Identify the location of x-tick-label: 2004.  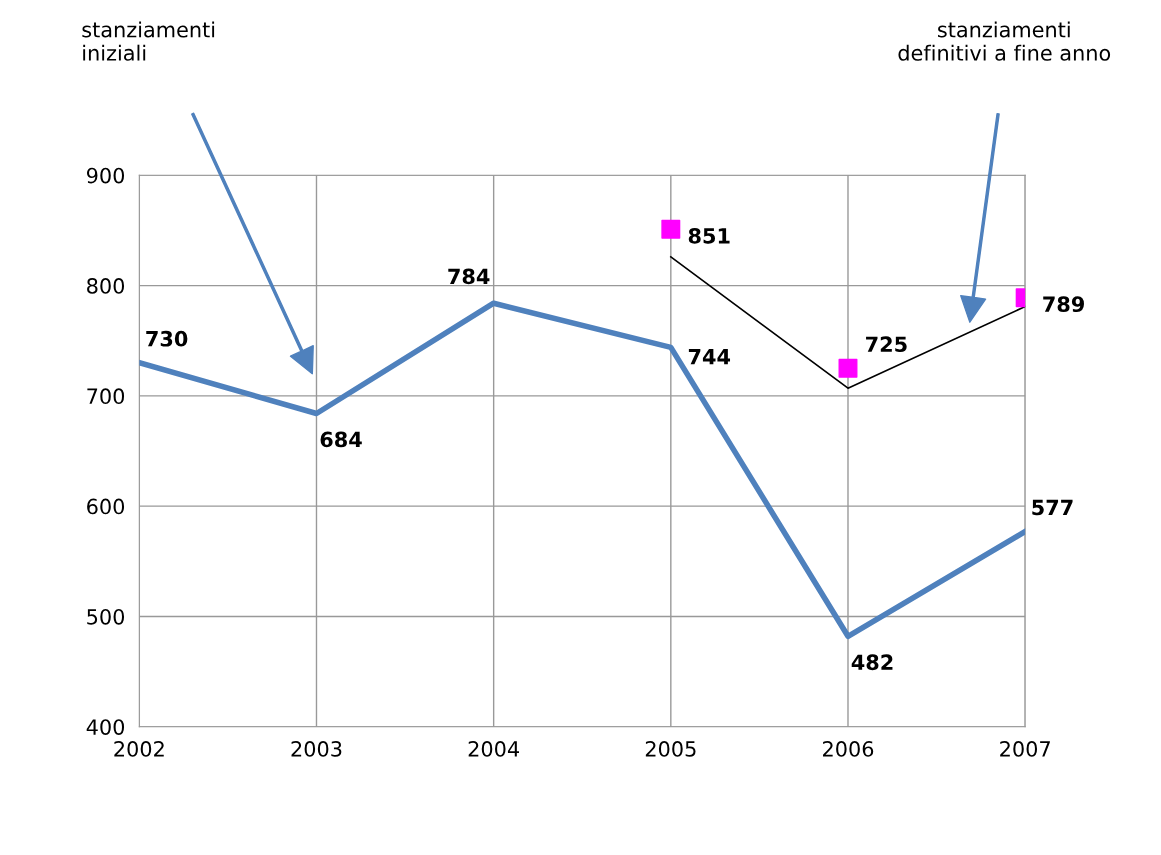
(493, 749).